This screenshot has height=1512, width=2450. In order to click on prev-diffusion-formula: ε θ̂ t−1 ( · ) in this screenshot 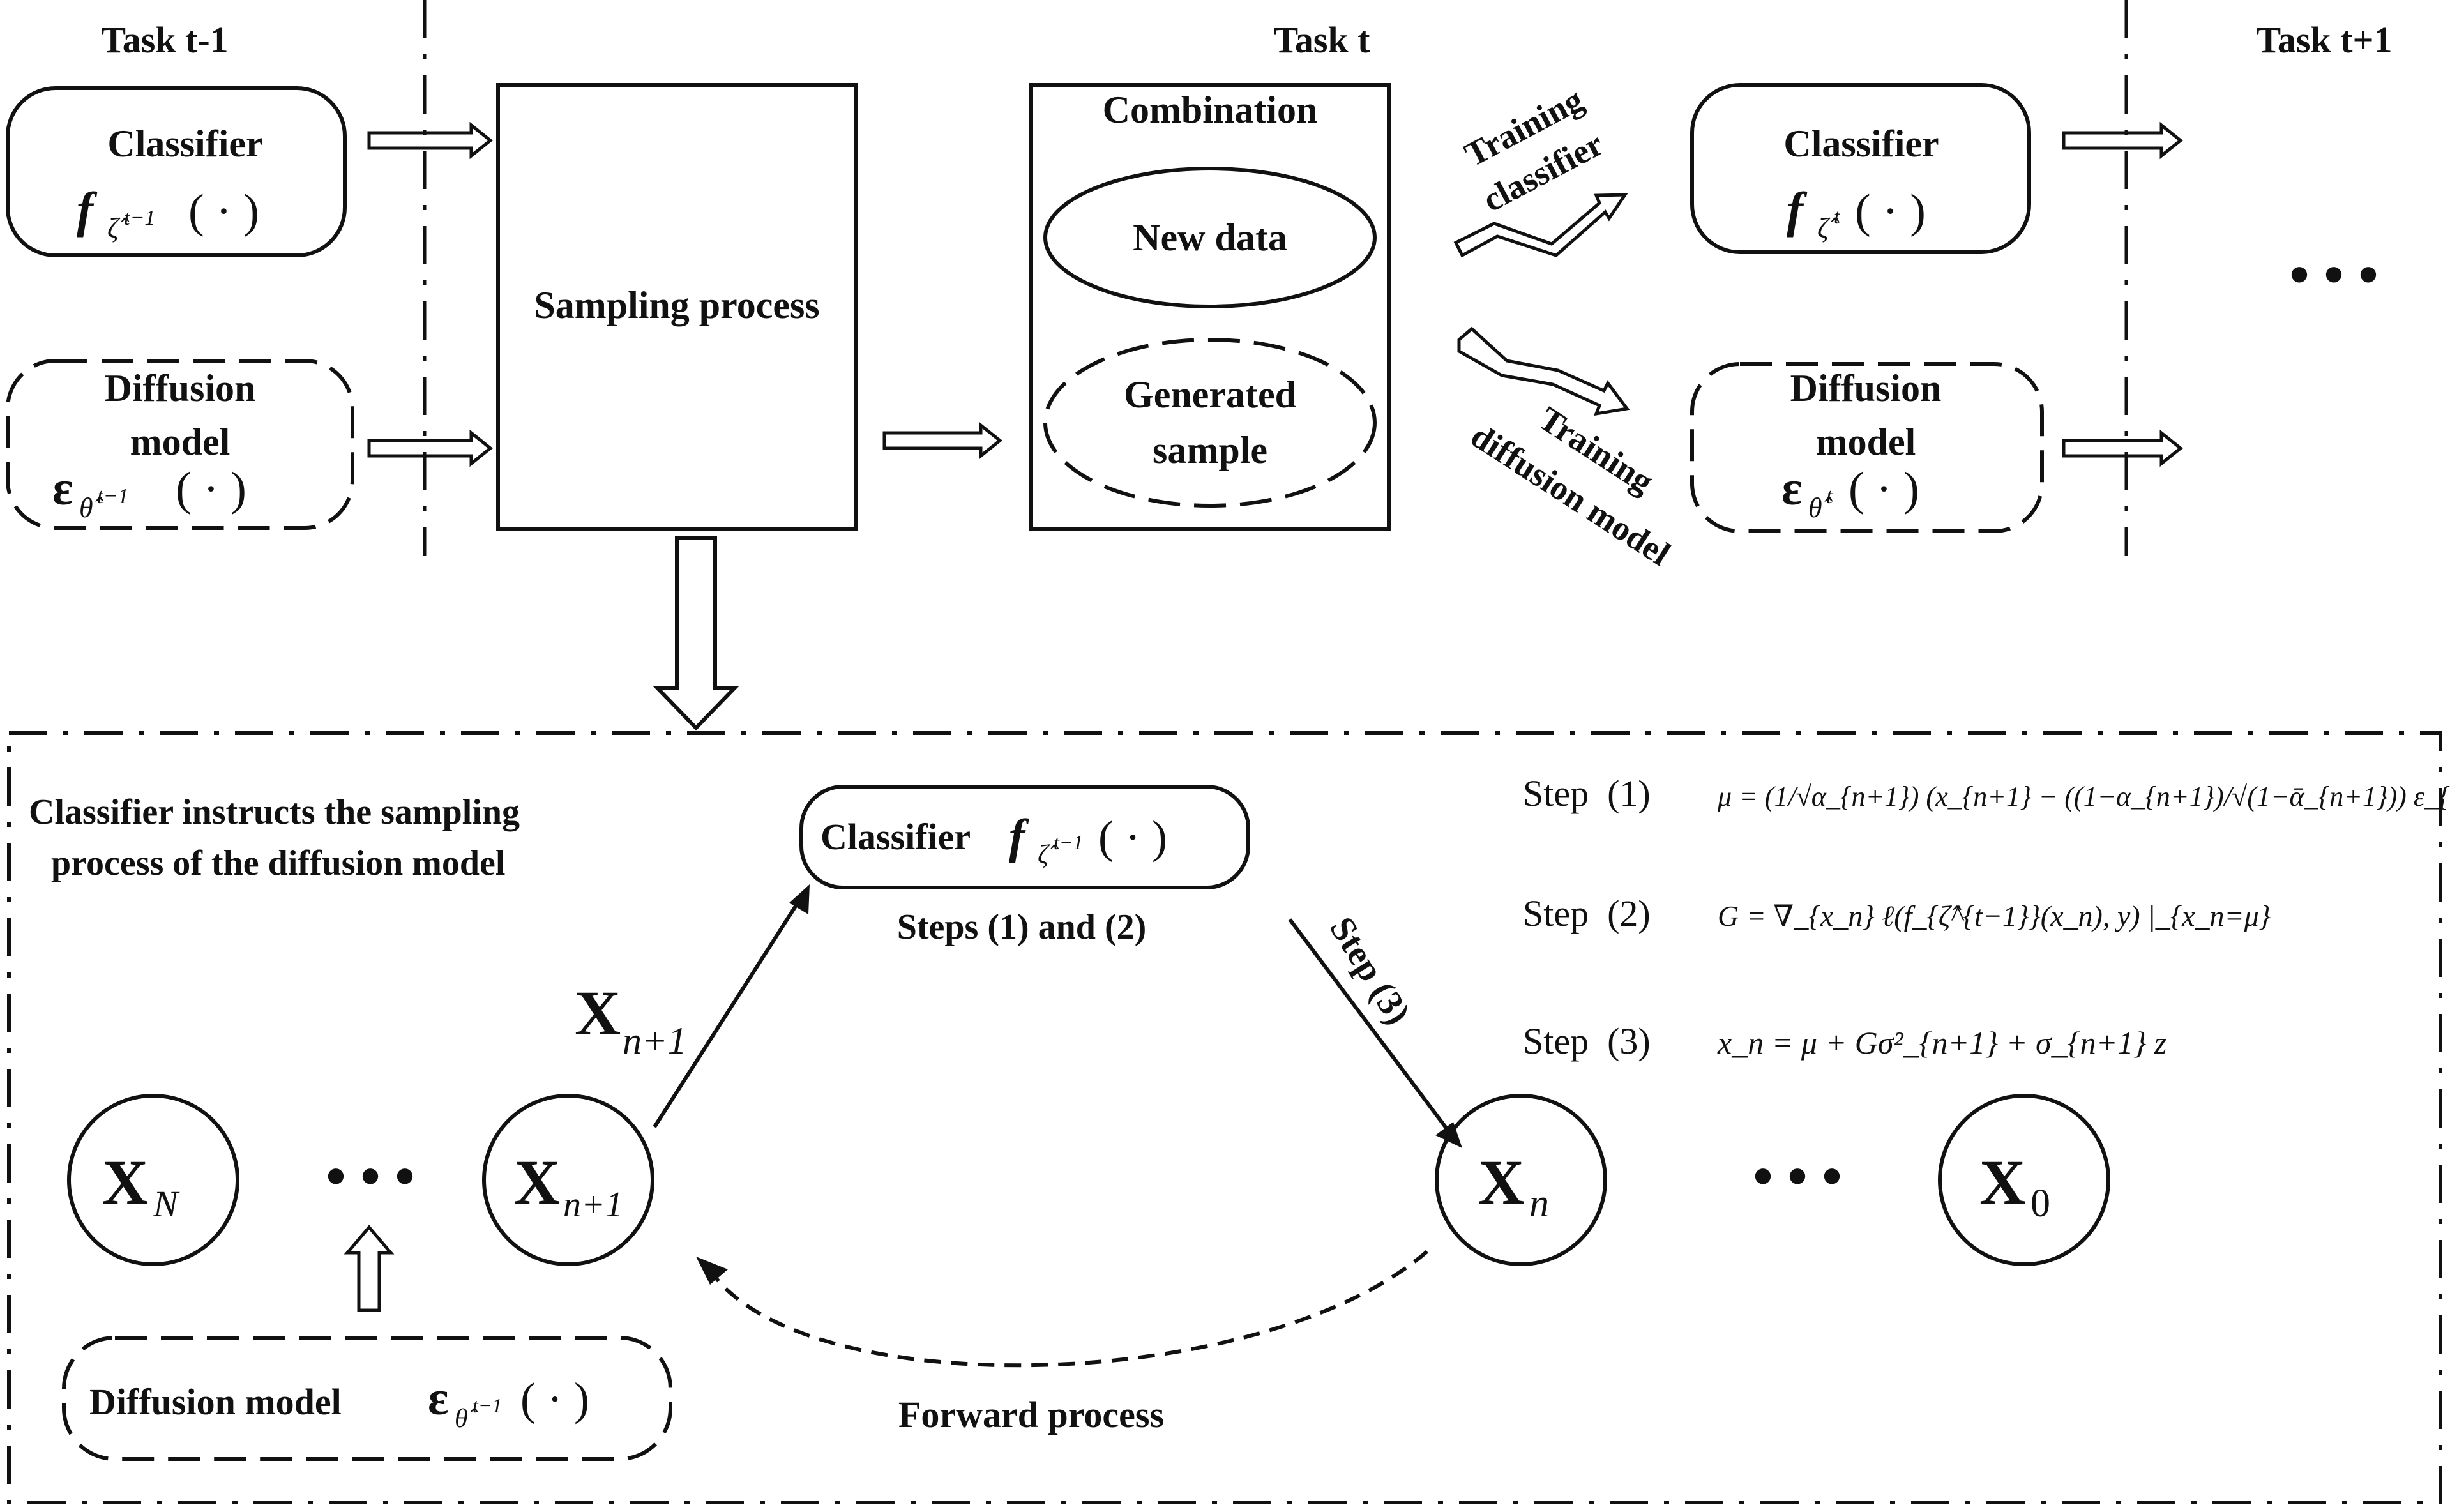, I will do `click(149, 493)`.